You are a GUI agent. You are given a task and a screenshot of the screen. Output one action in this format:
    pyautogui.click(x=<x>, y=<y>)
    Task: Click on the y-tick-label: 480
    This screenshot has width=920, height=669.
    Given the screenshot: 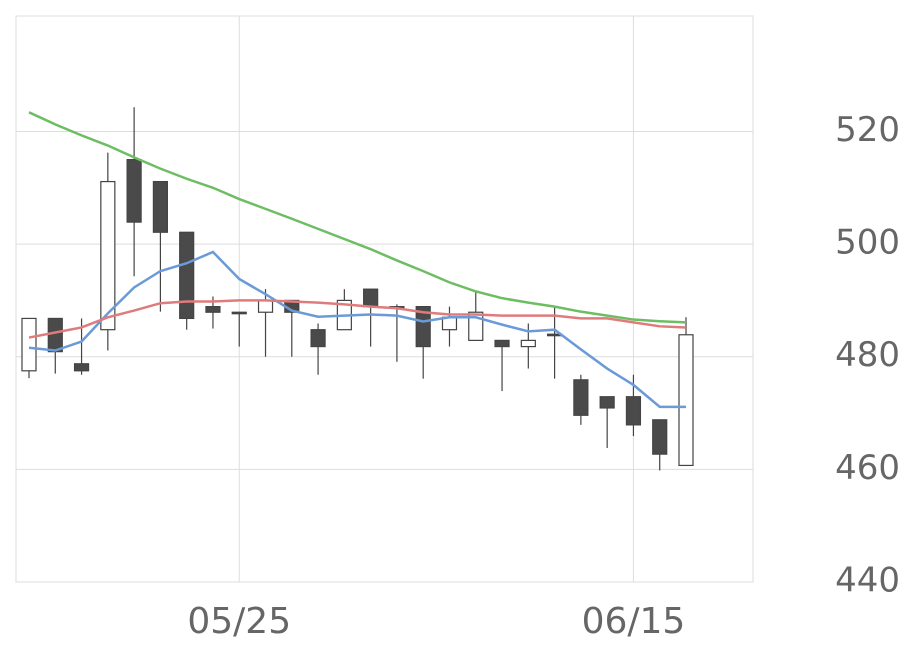 What is the action you would take?
    pyautogui.click(x=867, y=355)
    